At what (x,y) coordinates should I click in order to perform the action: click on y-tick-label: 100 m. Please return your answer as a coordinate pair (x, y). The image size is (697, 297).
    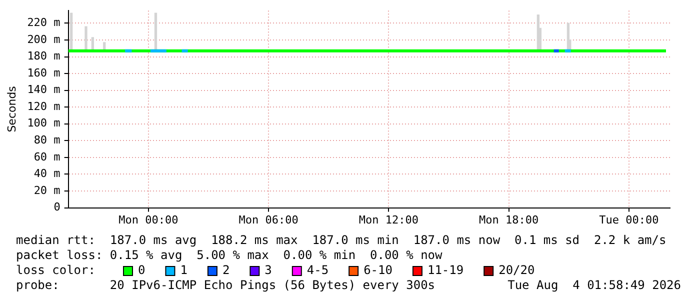
    Looking at the image, I should click on (44, 123).